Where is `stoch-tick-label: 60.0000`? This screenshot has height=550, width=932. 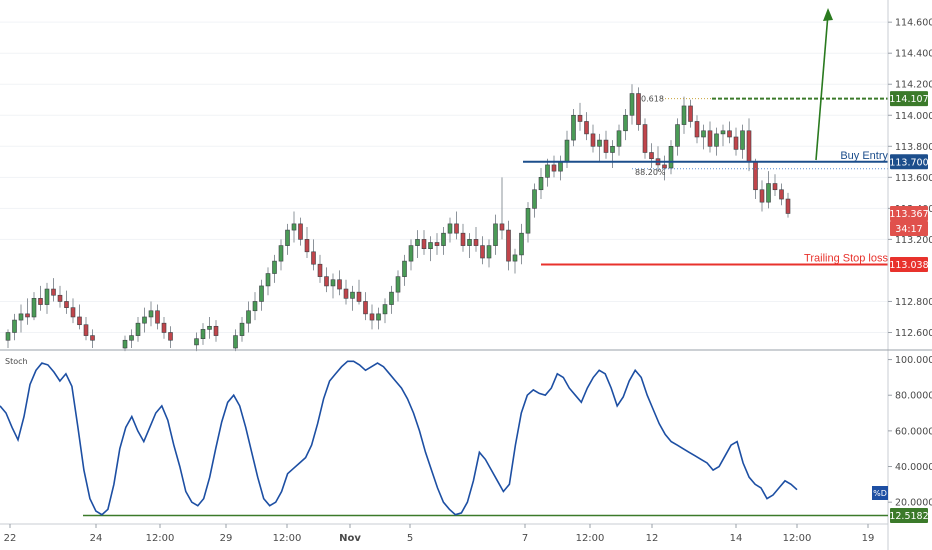 stoch-tick-label: 60.0000 is located at coordinates (913, 431).